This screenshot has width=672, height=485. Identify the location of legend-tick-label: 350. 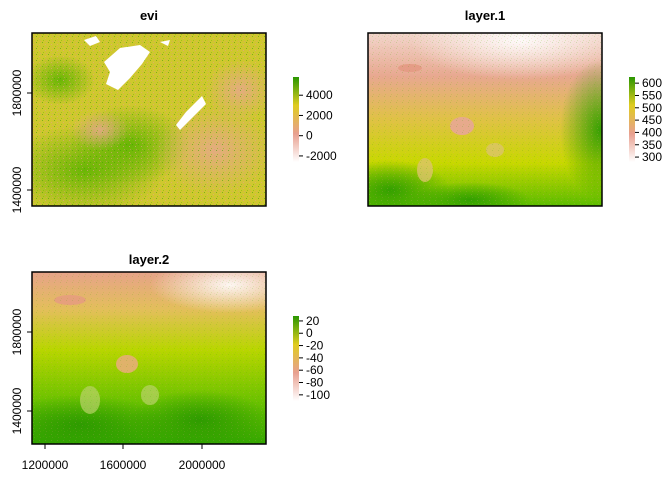
(652, 145).